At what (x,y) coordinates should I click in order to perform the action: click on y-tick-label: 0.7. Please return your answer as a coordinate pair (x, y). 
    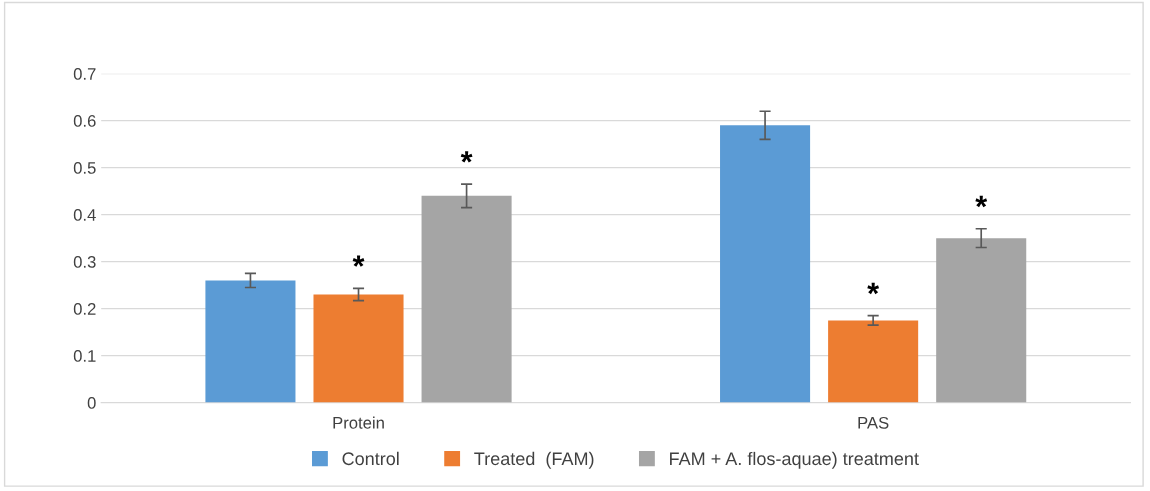
    Looking at the image, I should click on (84, 74).